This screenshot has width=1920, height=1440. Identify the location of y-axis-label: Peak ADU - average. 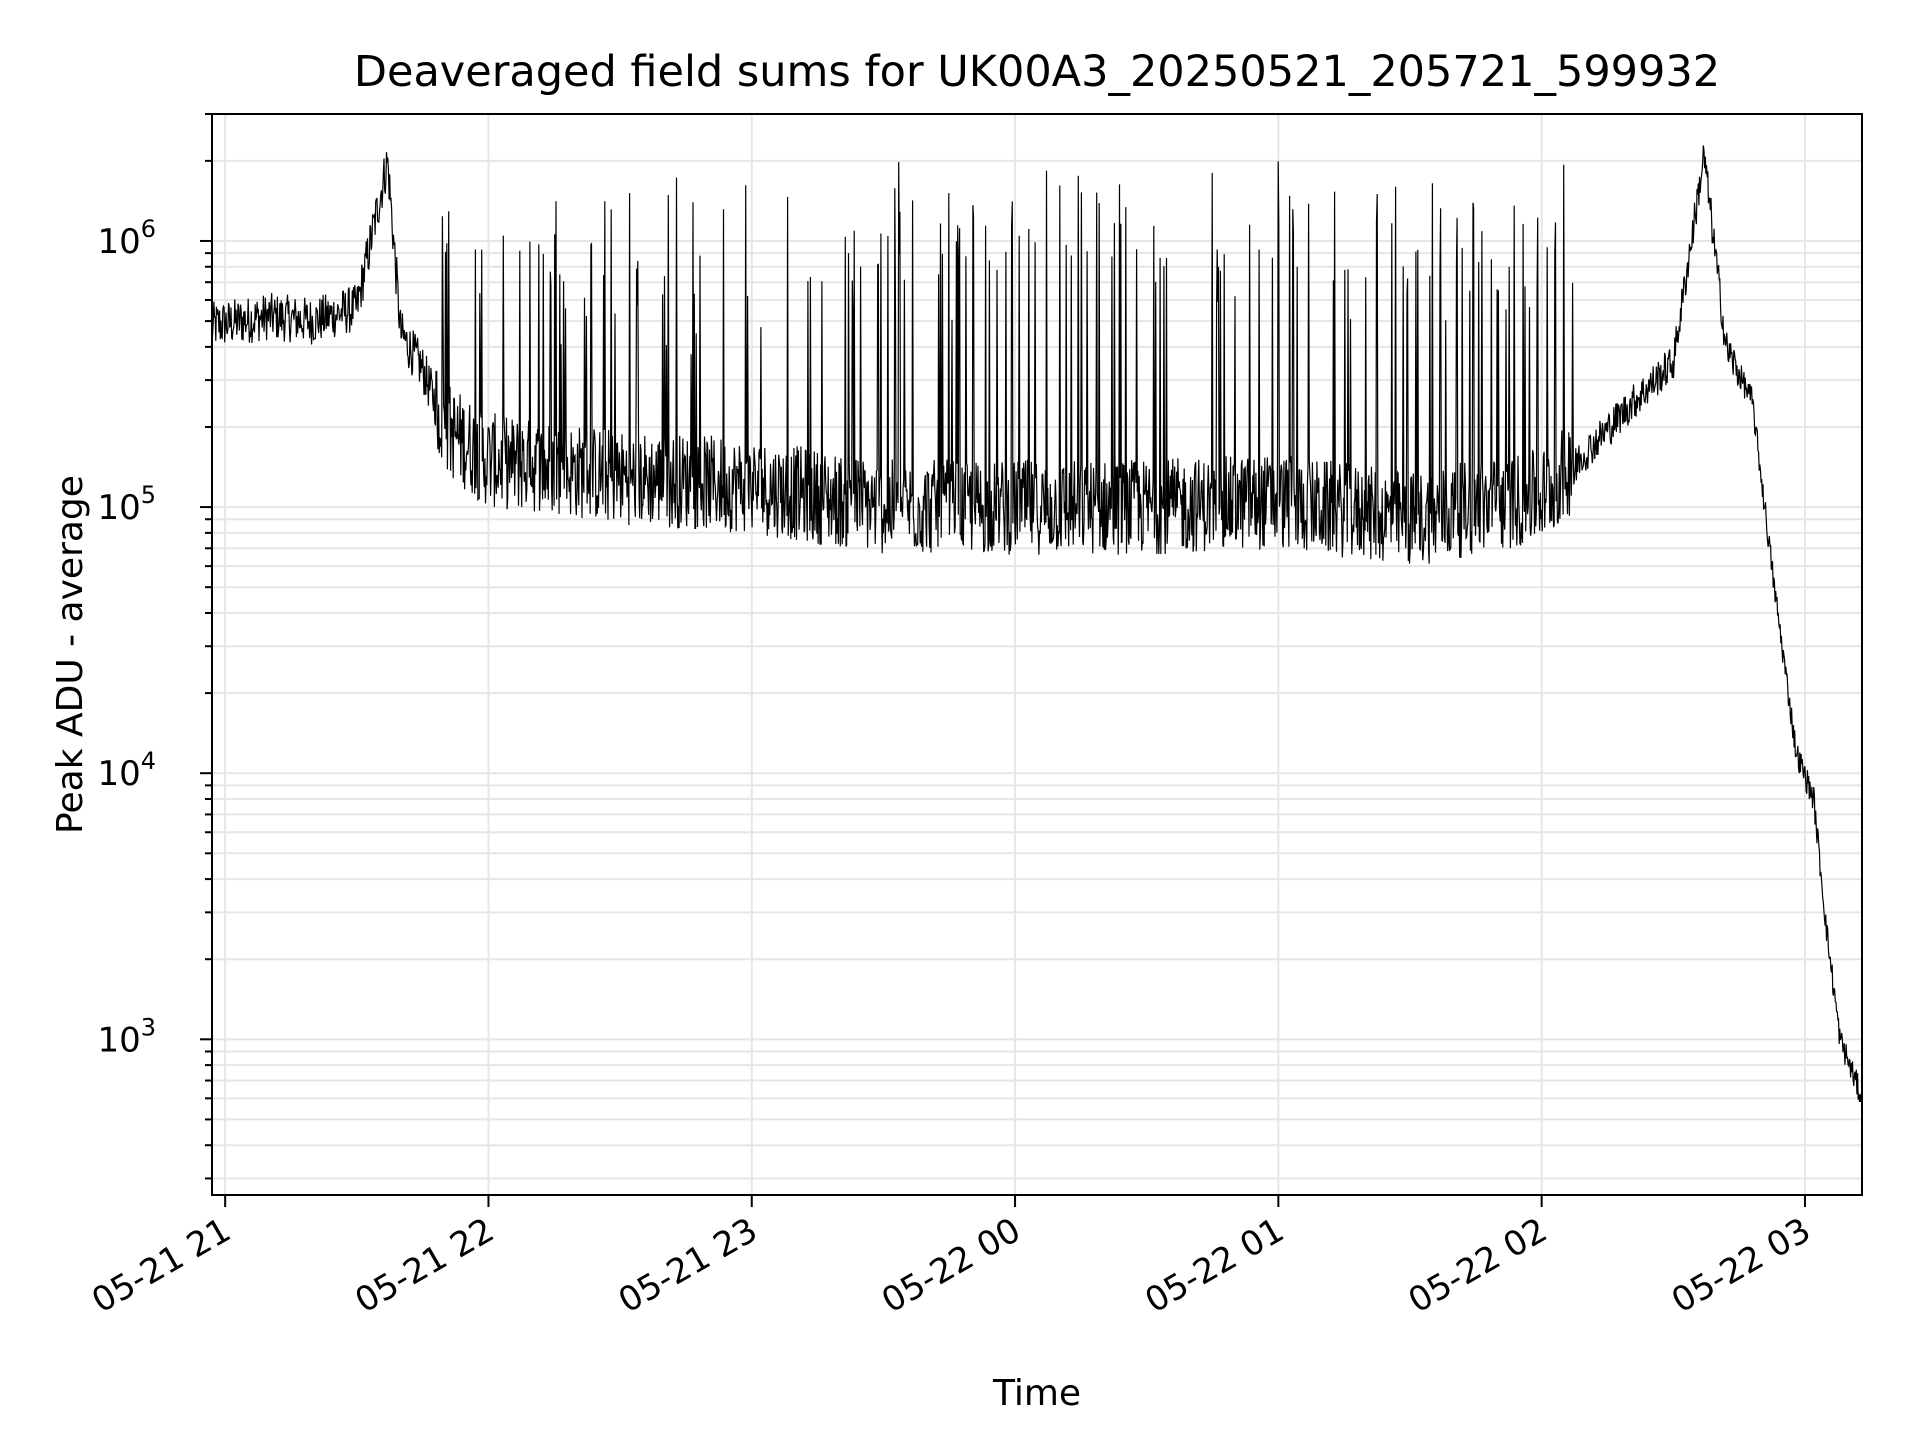
(70, 654).